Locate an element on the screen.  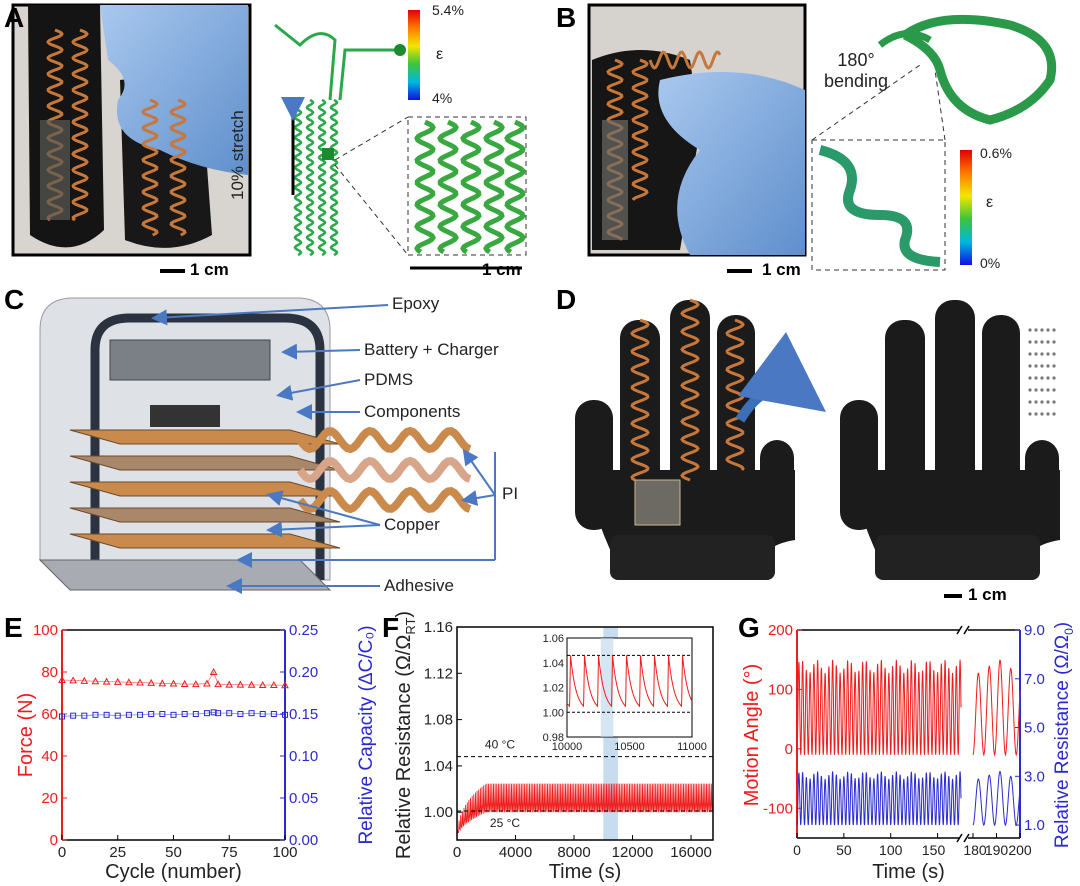
inset-trace is located at coordinates (629, 681).